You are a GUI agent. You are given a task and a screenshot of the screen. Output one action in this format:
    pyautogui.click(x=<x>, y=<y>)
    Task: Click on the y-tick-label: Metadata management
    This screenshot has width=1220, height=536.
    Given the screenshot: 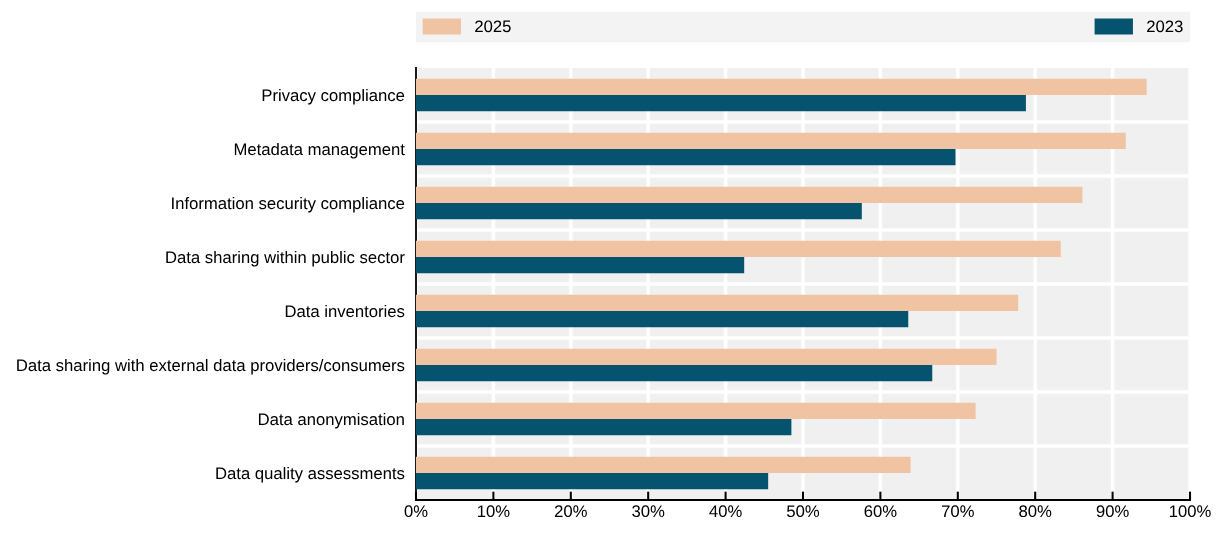 What is the action you would take?
    pyautogui.click(x=319, y=150)
    